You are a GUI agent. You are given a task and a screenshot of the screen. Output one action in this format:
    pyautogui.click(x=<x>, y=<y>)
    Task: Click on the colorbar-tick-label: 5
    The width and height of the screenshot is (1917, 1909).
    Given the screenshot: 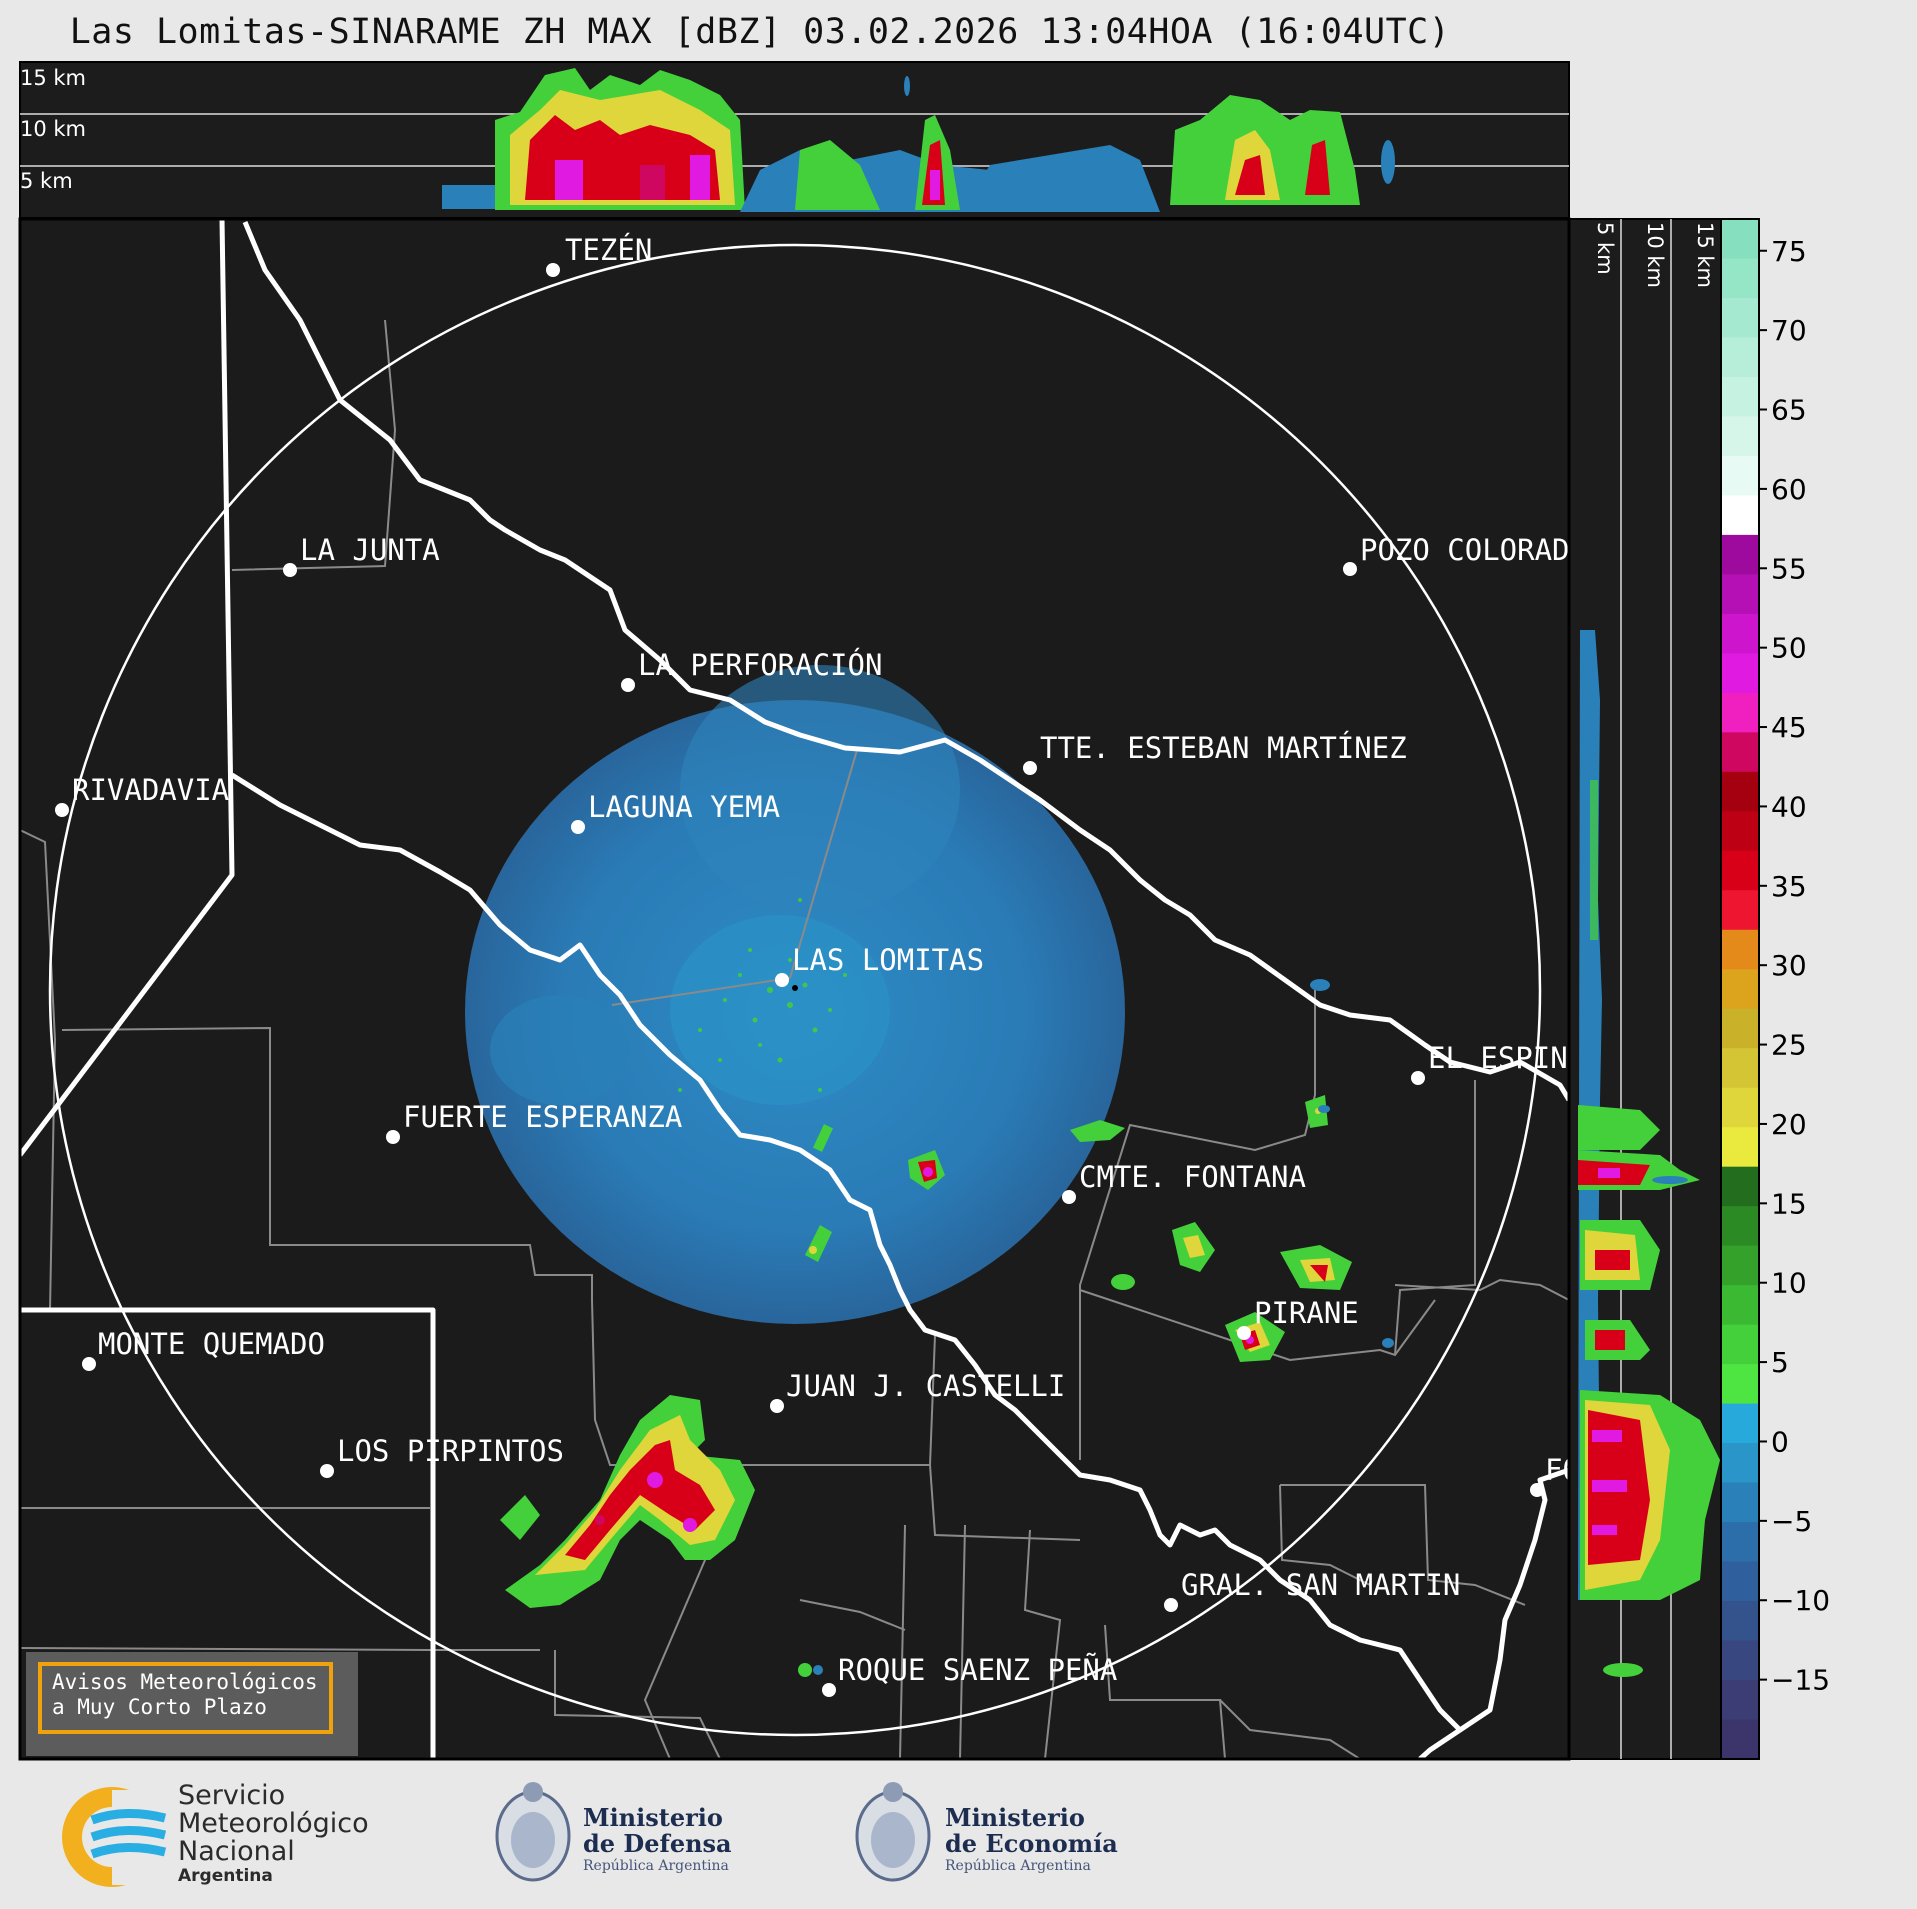 What is the action you would take?
    pyautogui.click(x=1780, y=1362)
    